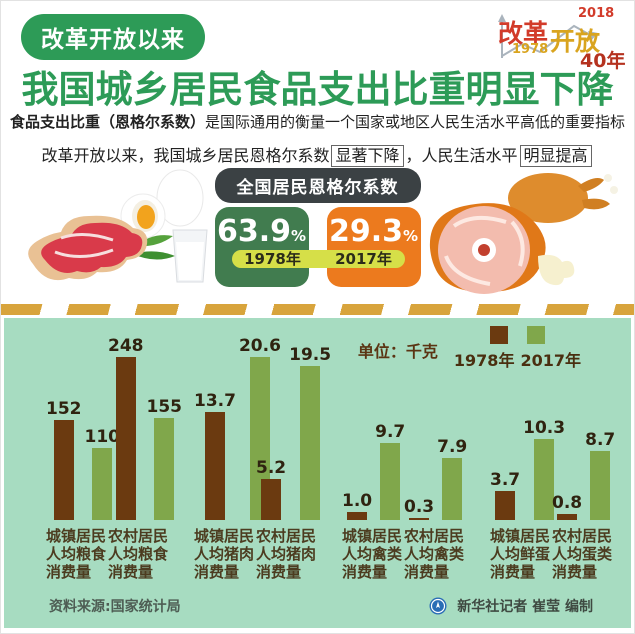 This screenshot has height=634, width=635. What do you see at coordinates (317, 309) in the screenshot?
I see `striped-divider` at bounding box center [317, 309].